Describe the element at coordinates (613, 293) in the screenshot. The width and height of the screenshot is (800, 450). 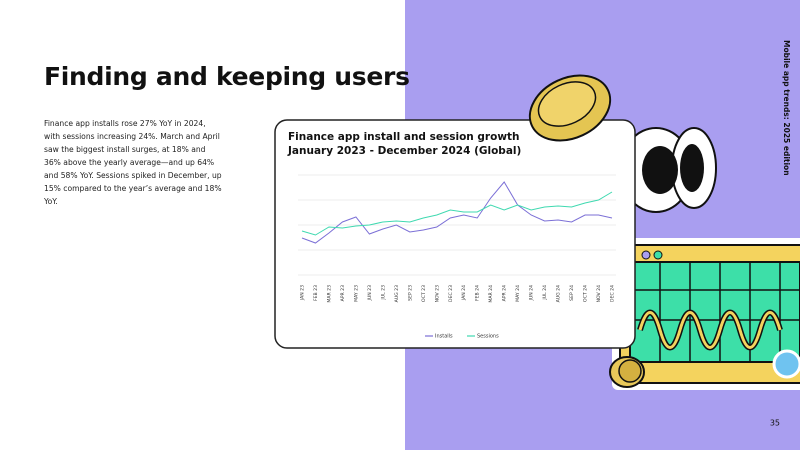
I see `x-tick-label: DEC 24` at that location.